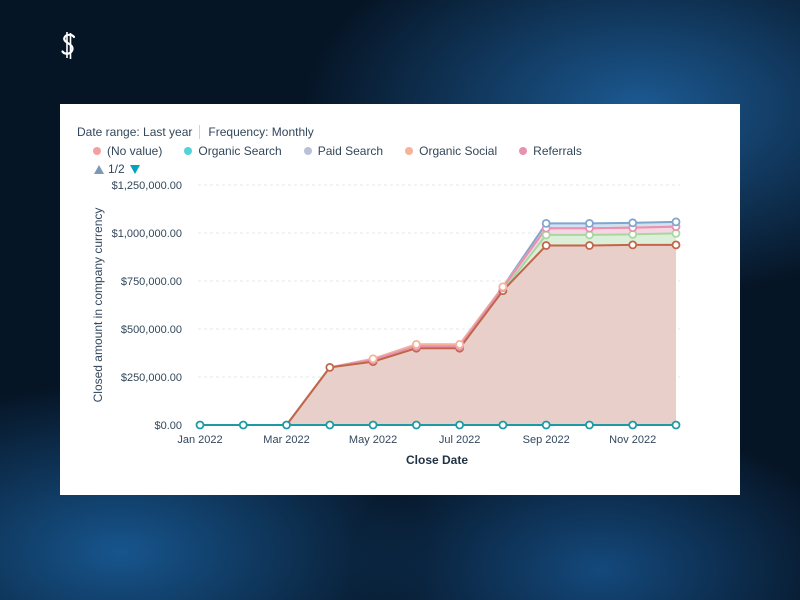 The image size is (800, 600). Describe the element at coordinates (151, 282) in the screenshot. I see `y-tick-label: $750,000.00` at that location.